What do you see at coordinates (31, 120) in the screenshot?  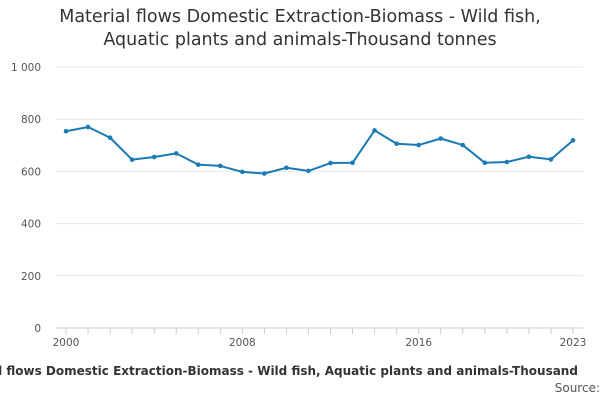 I see `y-tick-label: 800` at bounding box center [31, 120].